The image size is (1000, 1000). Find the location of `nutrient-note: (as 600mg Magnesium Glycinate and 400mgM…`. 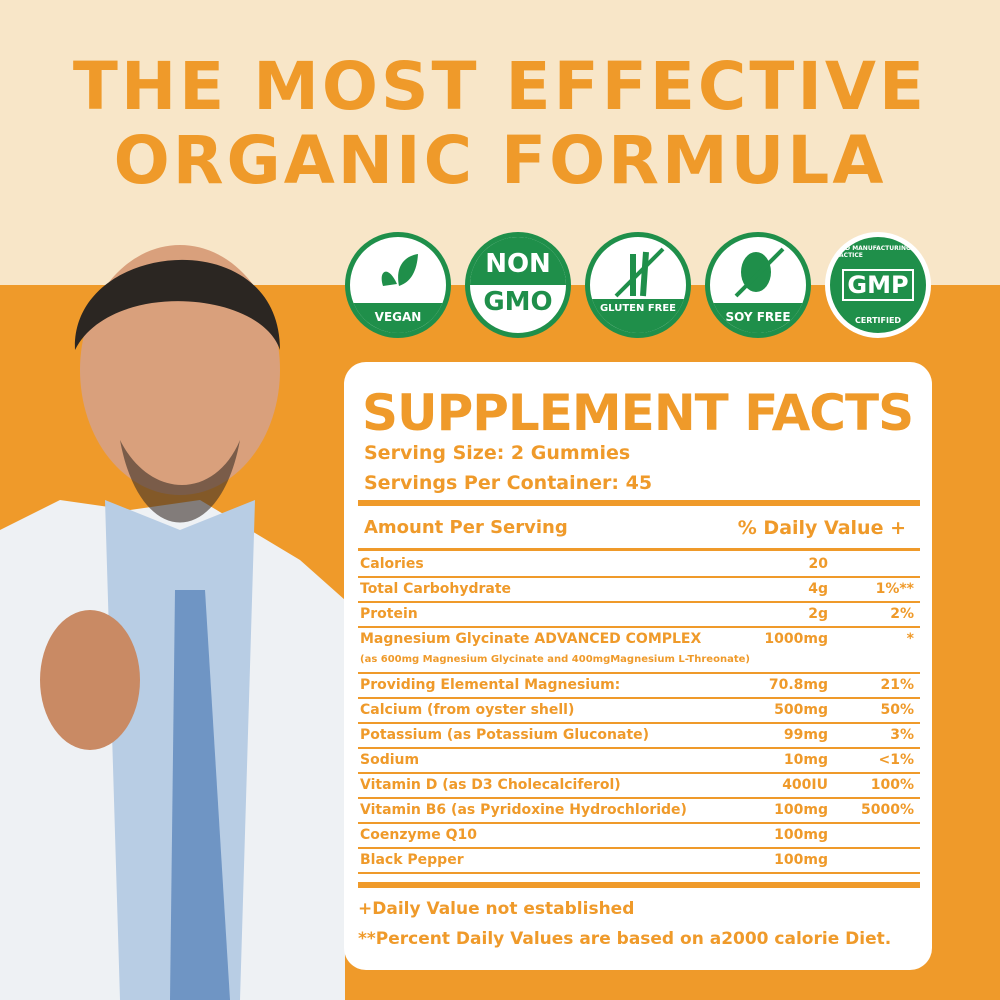

nutrient-note: (as 600mg Magnesium Glycinate and 400mgM… is located at coordinates (555, 659).